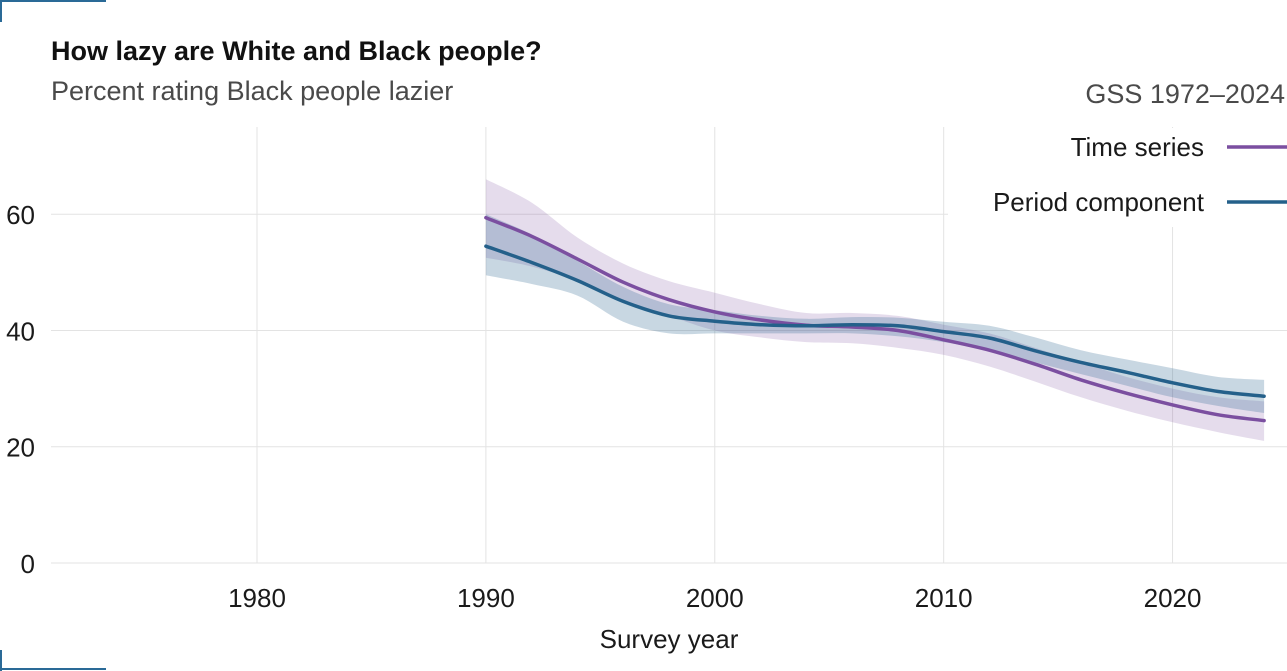 This screenshot has height=671, width=1287. I want to click on legend-background, so click(1117, 177).